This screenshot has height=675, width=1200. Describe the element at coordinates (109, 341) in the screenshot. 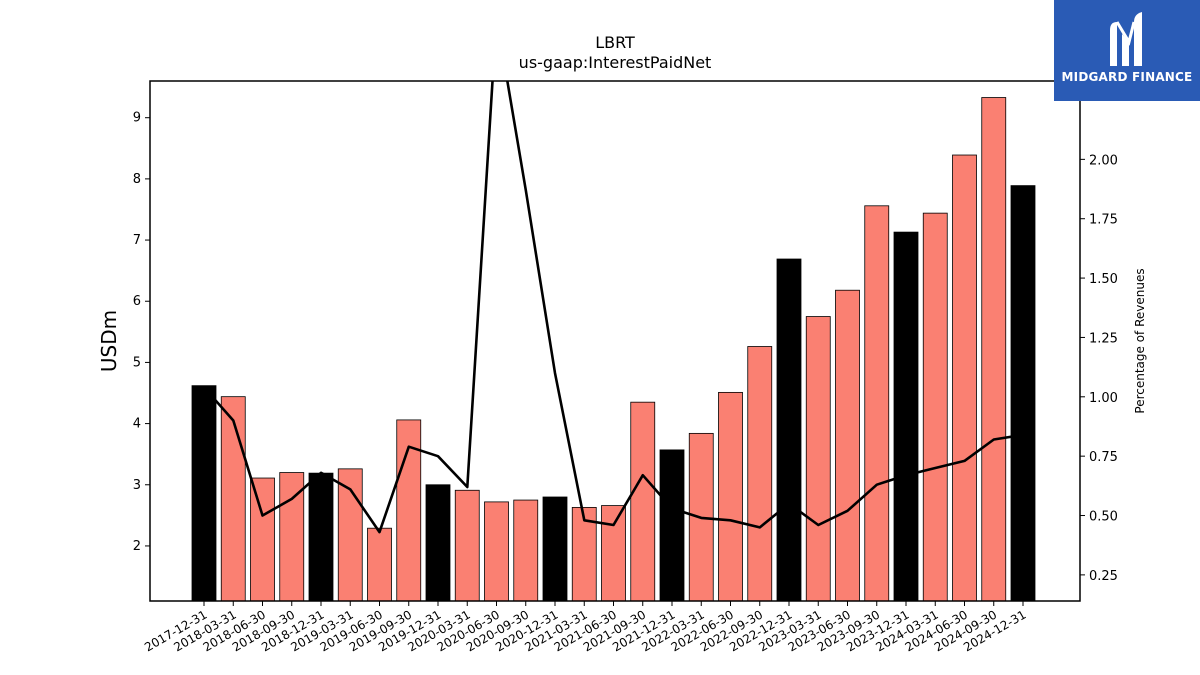

I see `y-axis-left-label: USDm` at that location.